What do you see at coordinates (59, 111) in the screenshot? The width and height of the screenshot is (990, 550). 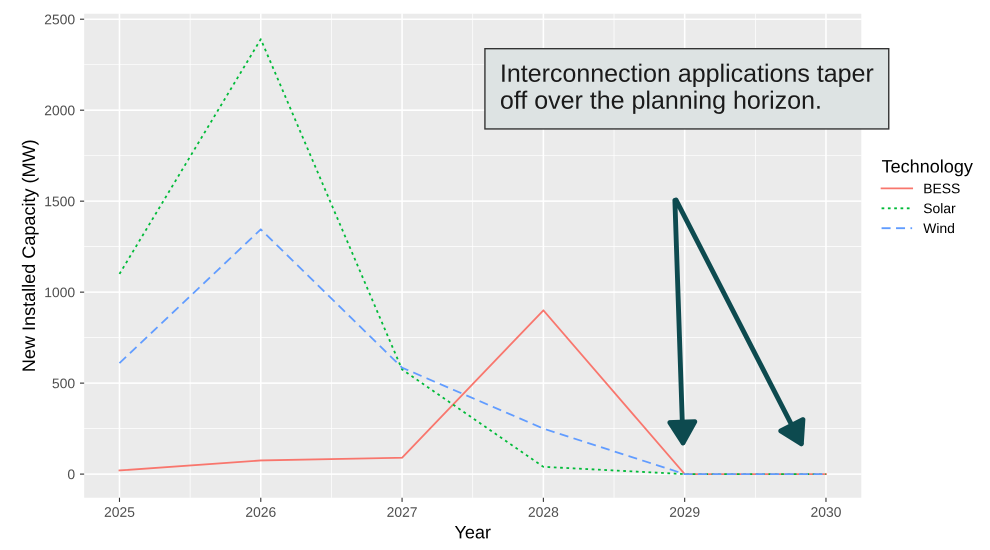 I see `y-tick-label: 2000` at bounding box center [59, 111].